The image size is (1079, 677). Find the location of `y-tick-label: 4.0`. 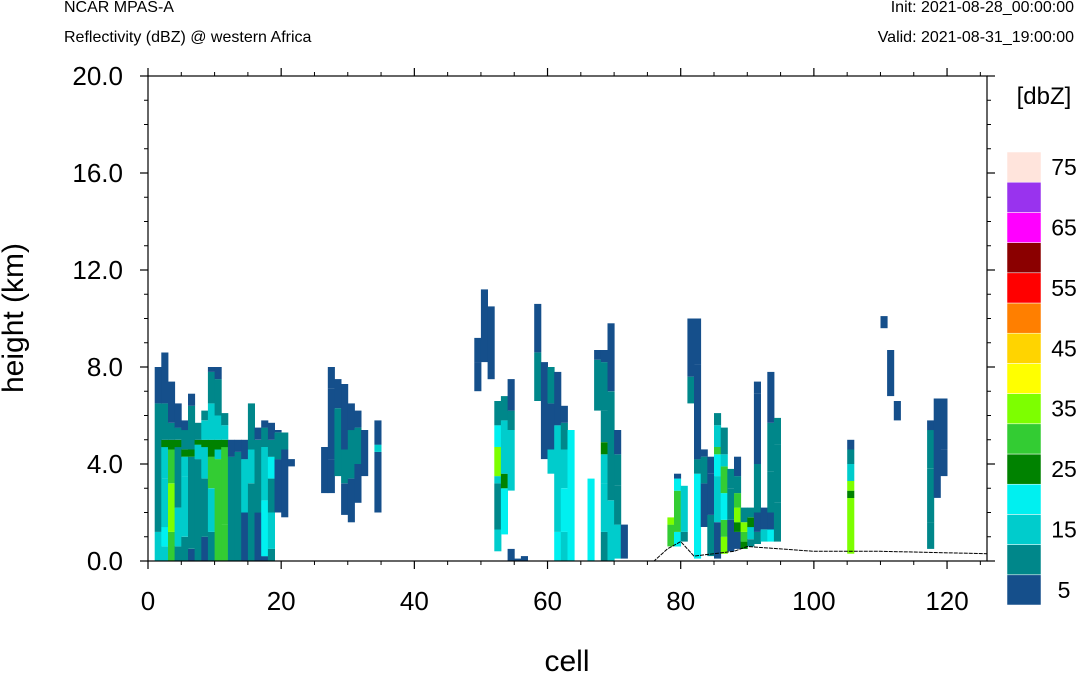

y-tick-label: 4.0 is located at coordinates (105, 464).